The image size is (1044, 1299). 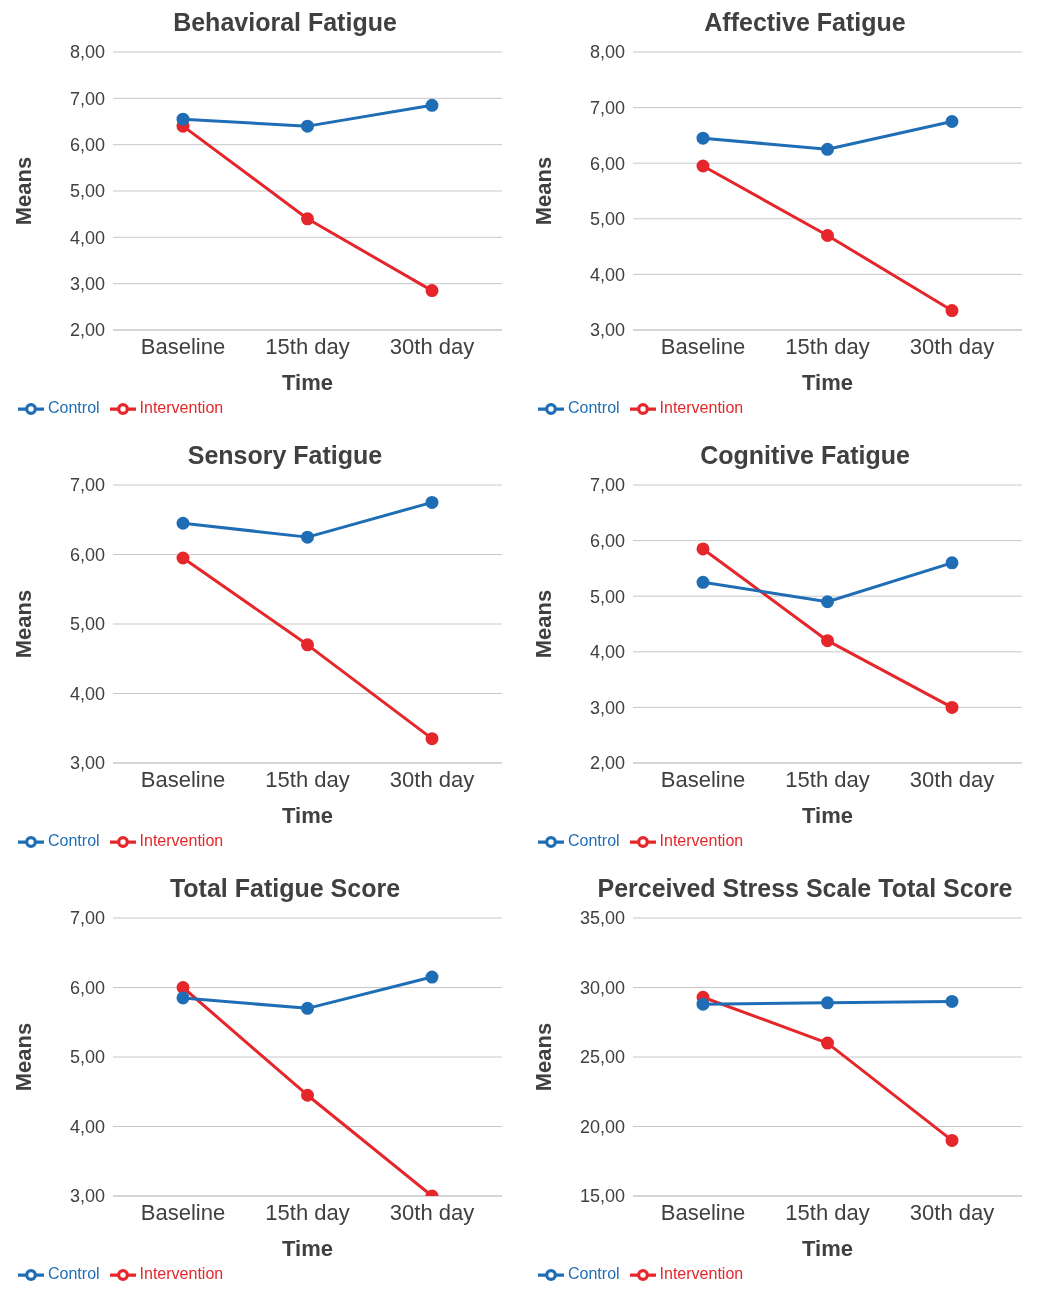 What do you see at coordinates (602, 987) in the screenshot?
I see `y-tick-label: 30,00` at bounding box center [602, 987].